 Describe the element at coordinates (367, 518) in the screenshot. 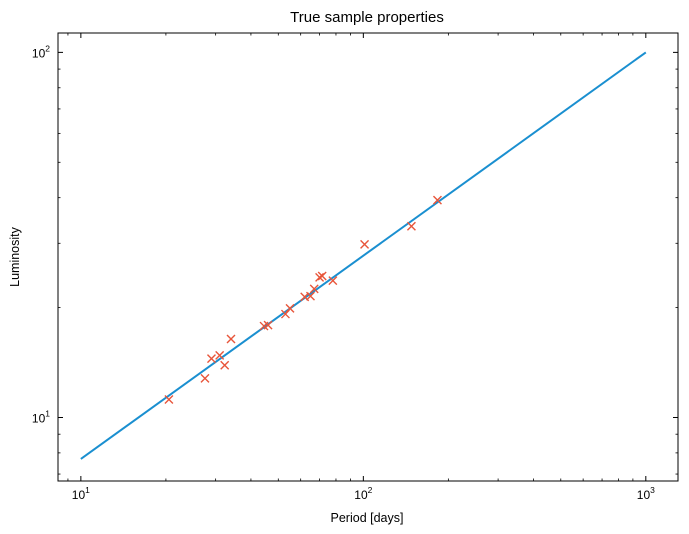

I see `x-axis-label: Period [days]` at that location.